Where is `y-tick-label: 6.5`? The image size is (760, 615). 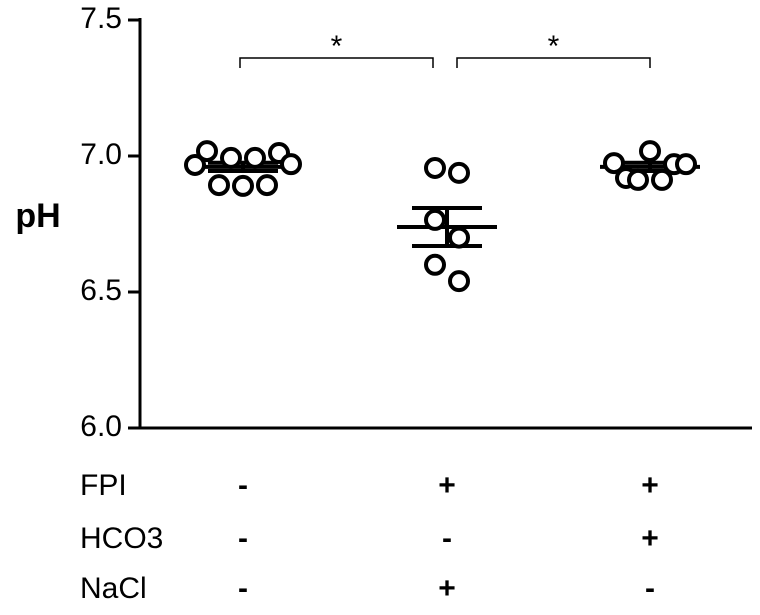 y-tick-label: 6.5 is located at coordinates (101, 290).